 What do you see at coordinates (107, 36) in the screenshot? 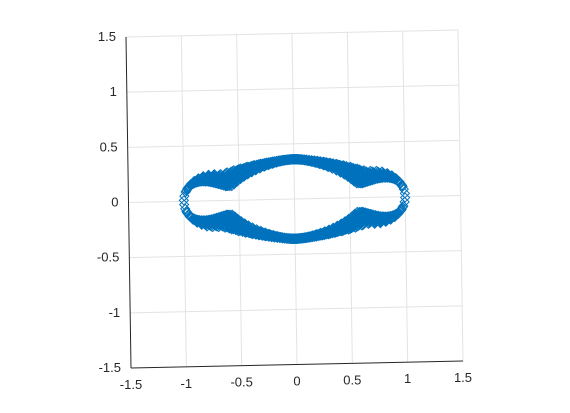
I see `y-tick-label: 1.5` at bounding box center [107, 36].